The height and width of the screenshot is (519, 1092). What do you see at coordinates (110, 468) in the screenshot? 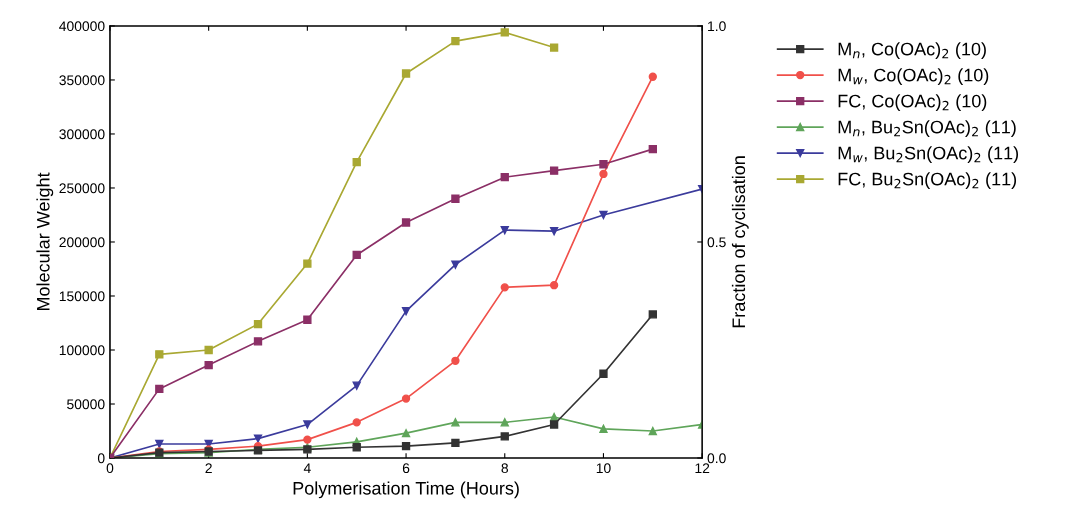
I see `x-tick-label: 0` at bounding box center [110, 468].